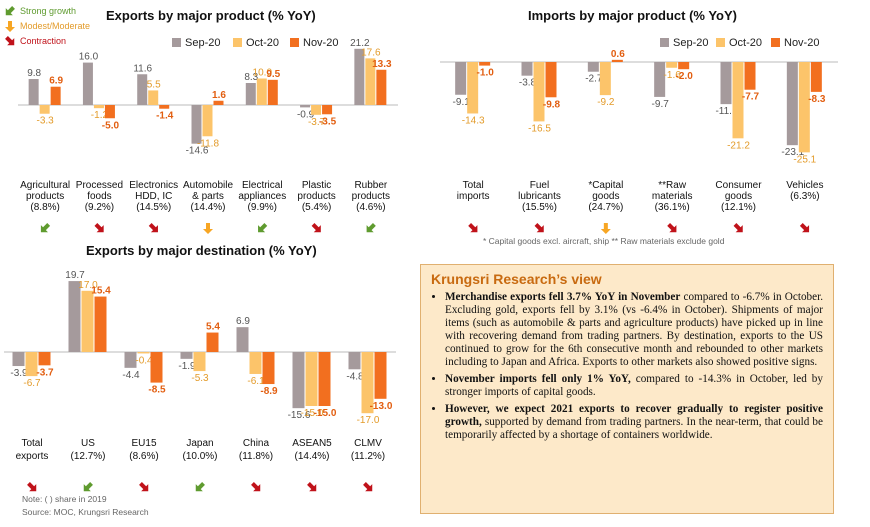 This screenshot has width=870, height=527. Describe the element at coordinates (817, 99) in the screenshot. I see `data-label: -8.3` at that location.